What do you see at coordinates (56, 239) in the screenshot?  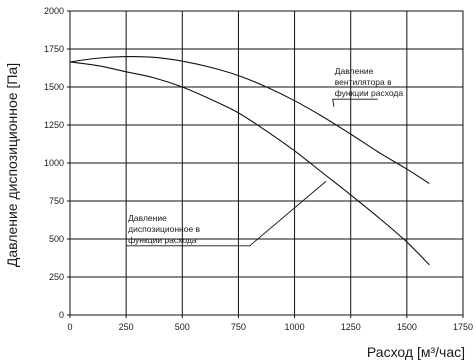 I see `y-tick-label: 500` at bounding box center [56, 239].